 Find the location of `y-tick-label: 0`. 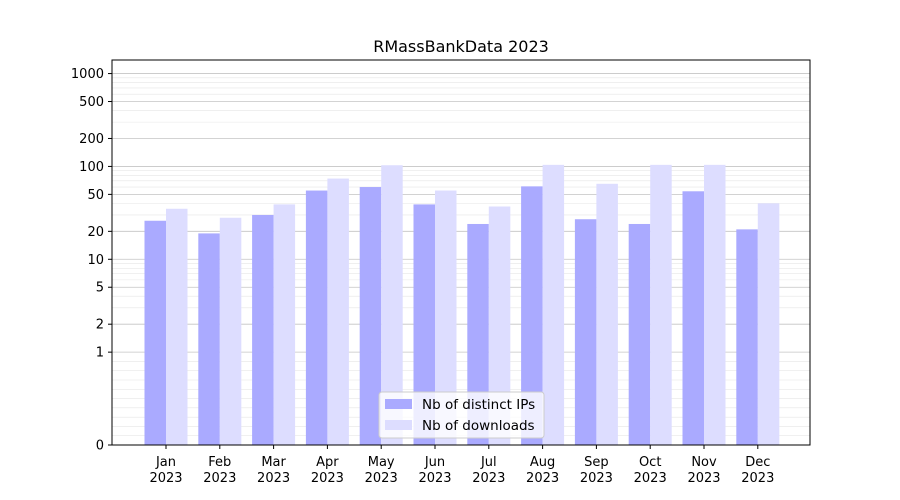

y-tick-label: 0 is located at coordinates (100, 446).